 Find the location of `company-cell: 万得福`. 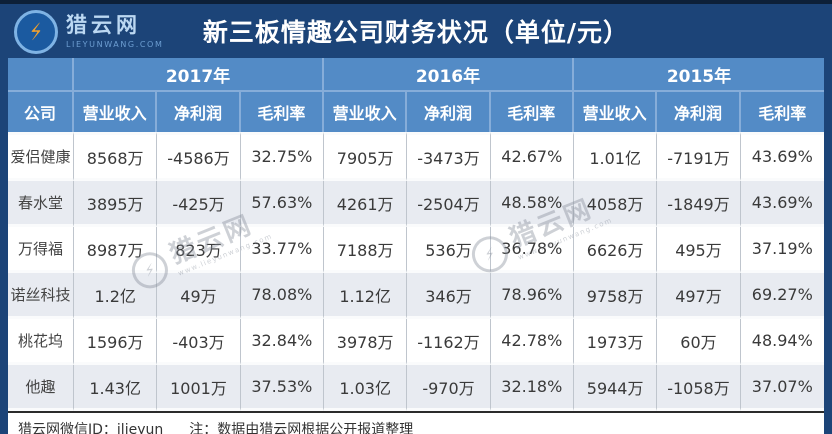

company-cell: 万得福 is located at coordinates (41, 250).